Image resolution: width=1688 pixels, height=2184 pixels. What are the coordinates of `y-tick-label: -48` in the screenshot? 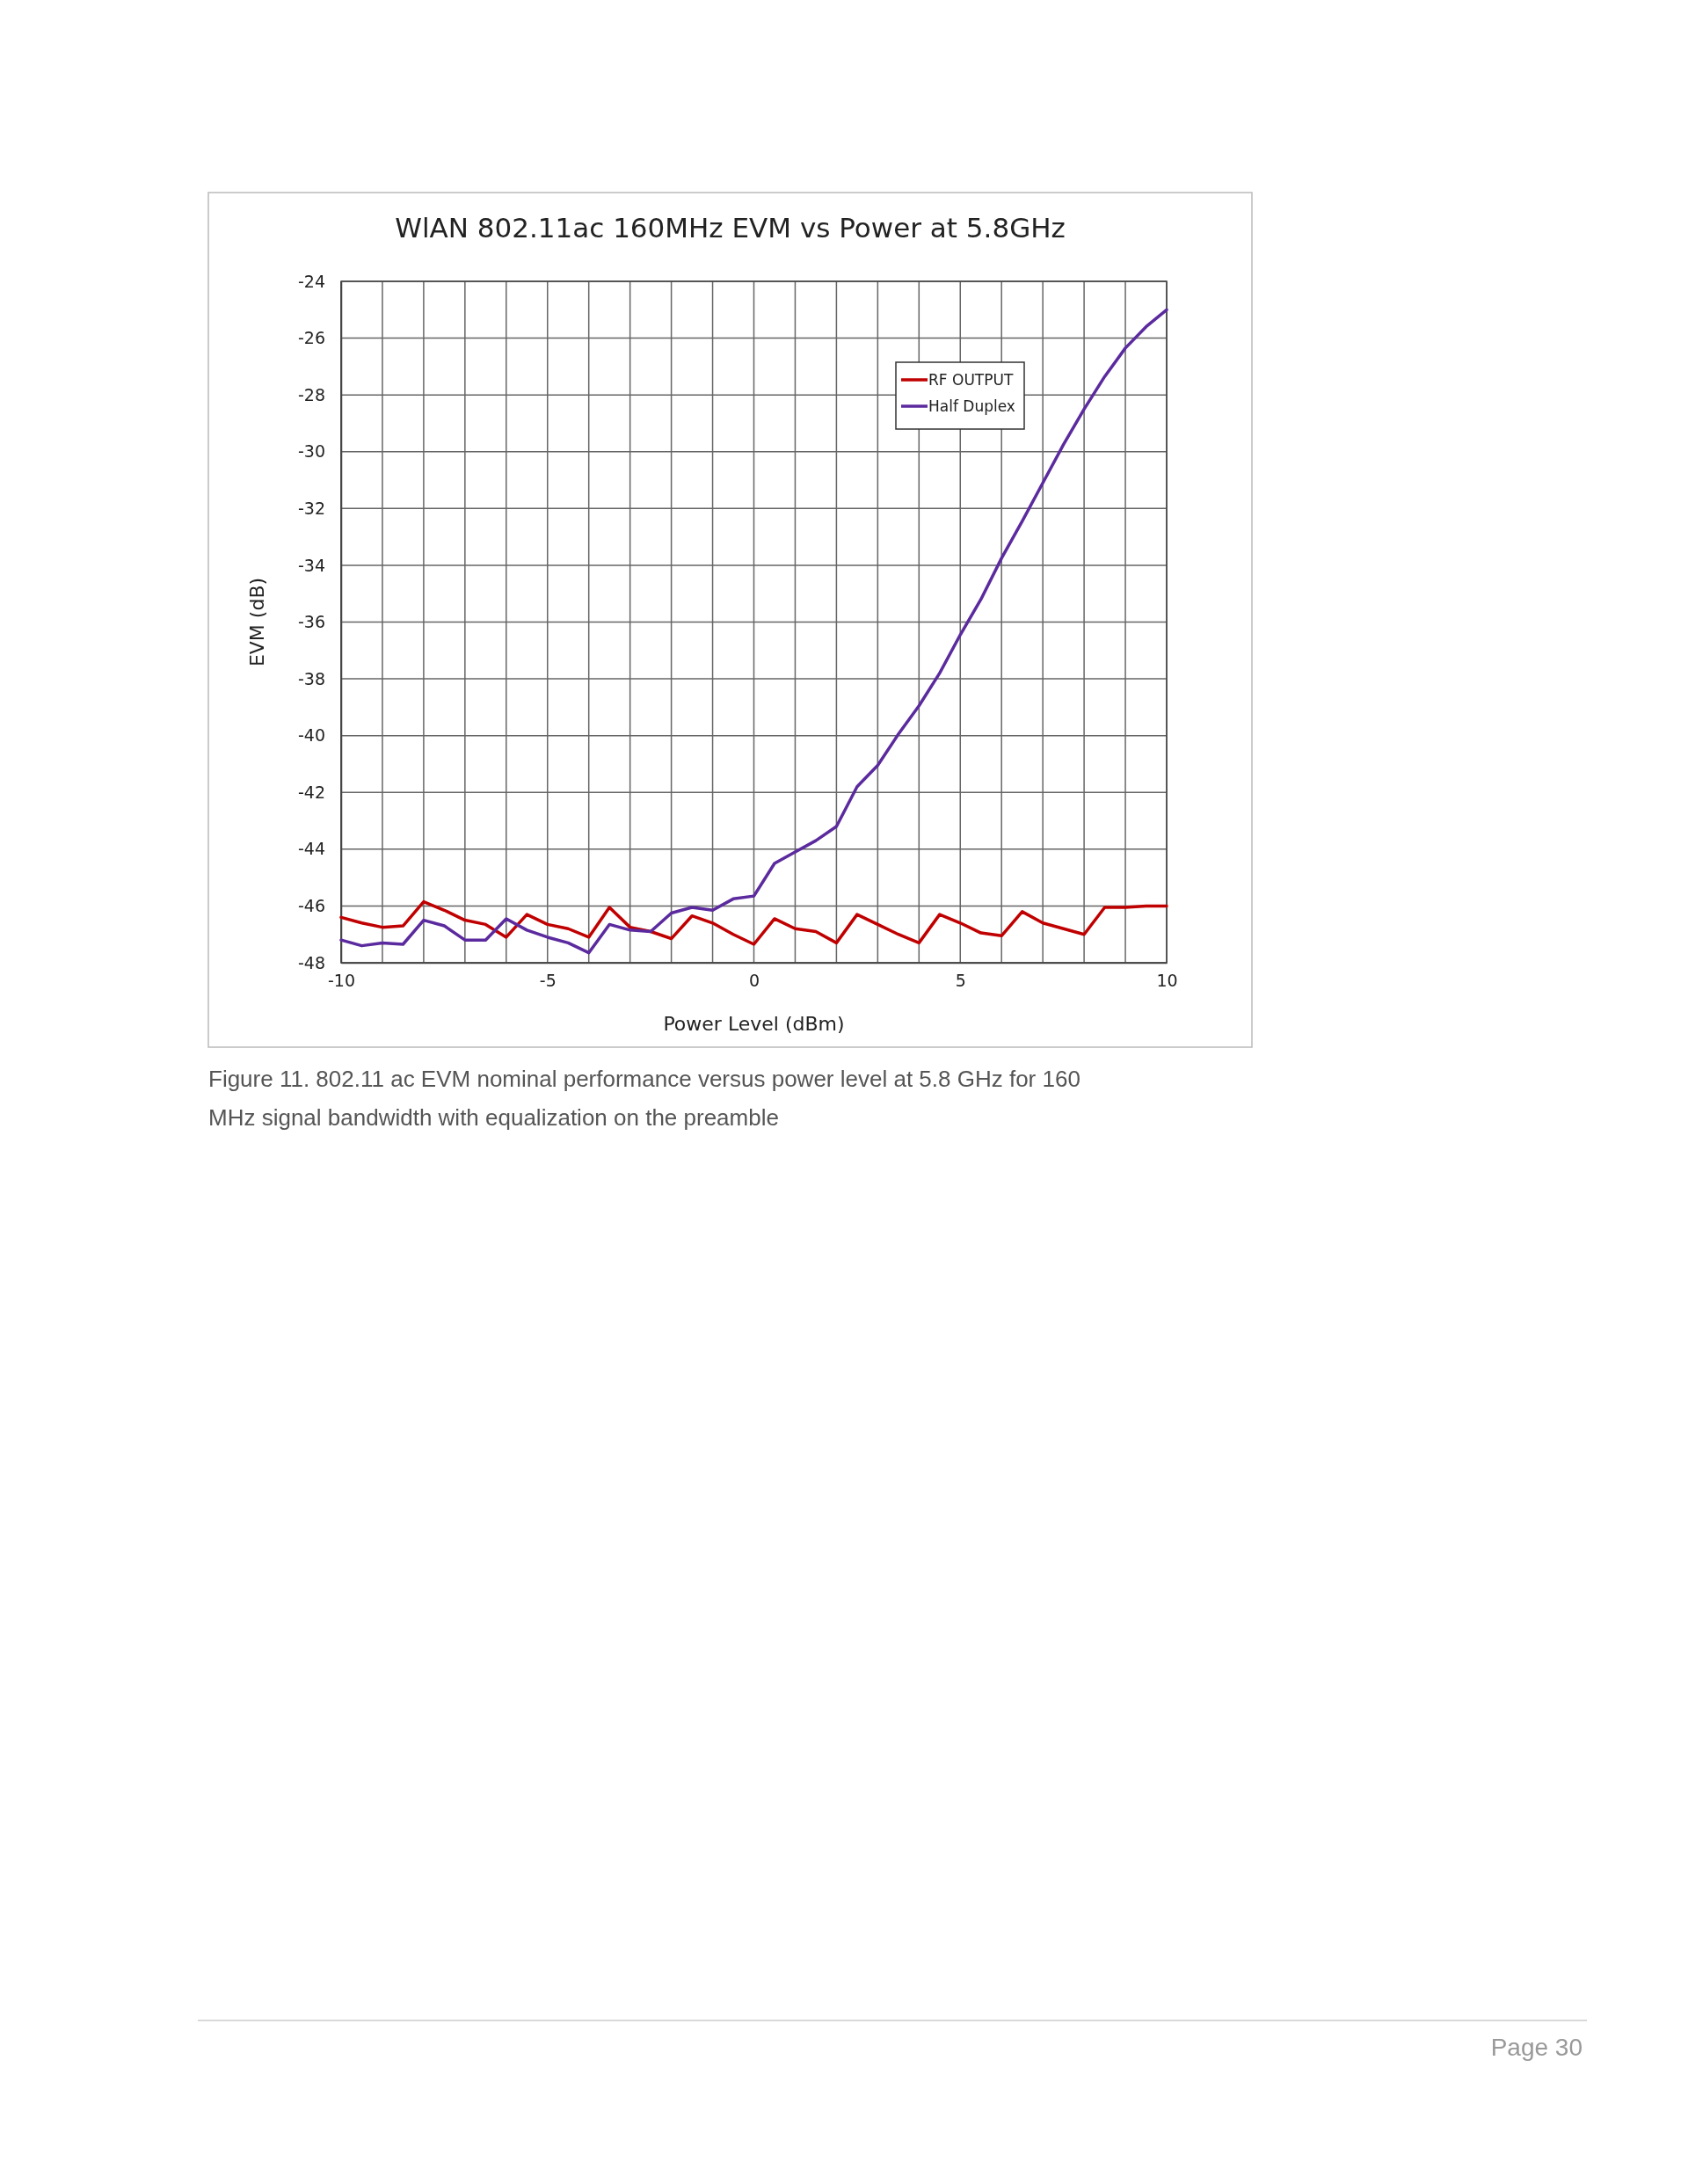 It's located at (311, 962).